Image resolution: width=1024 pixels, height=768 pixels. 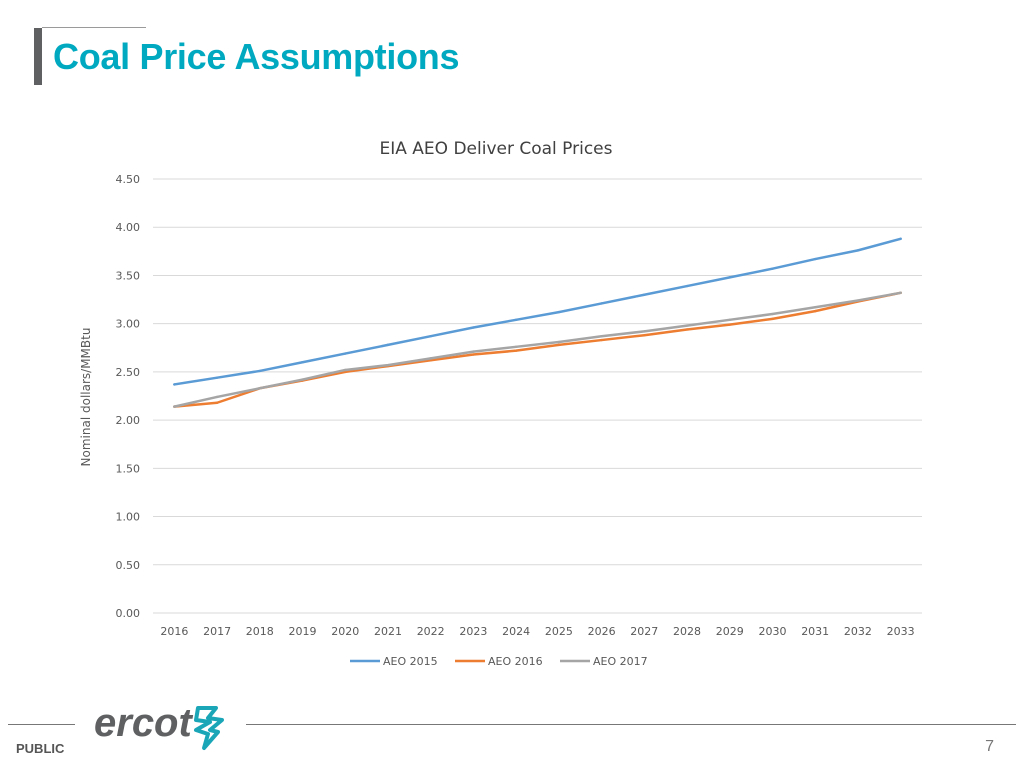 I want to click on title-accent-line, so click(x=94, y=27).